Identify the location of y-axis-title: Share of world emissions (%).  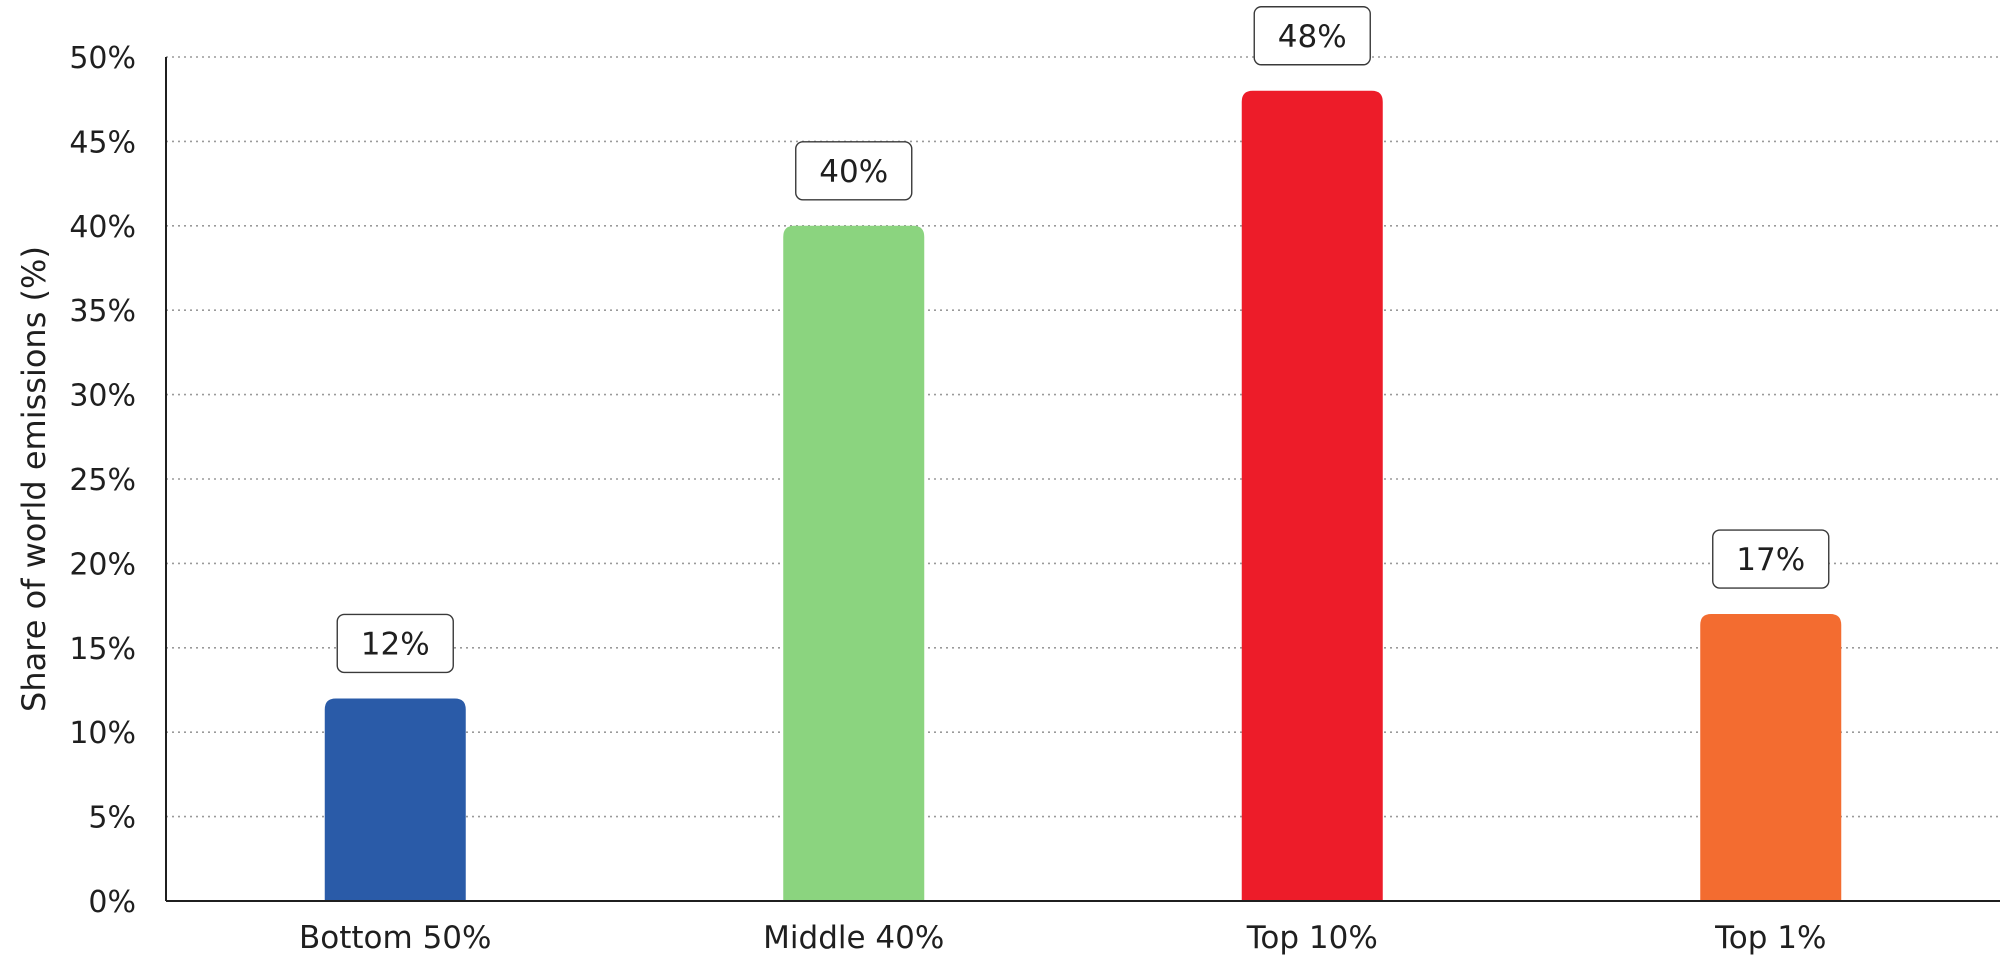
(34, 479).